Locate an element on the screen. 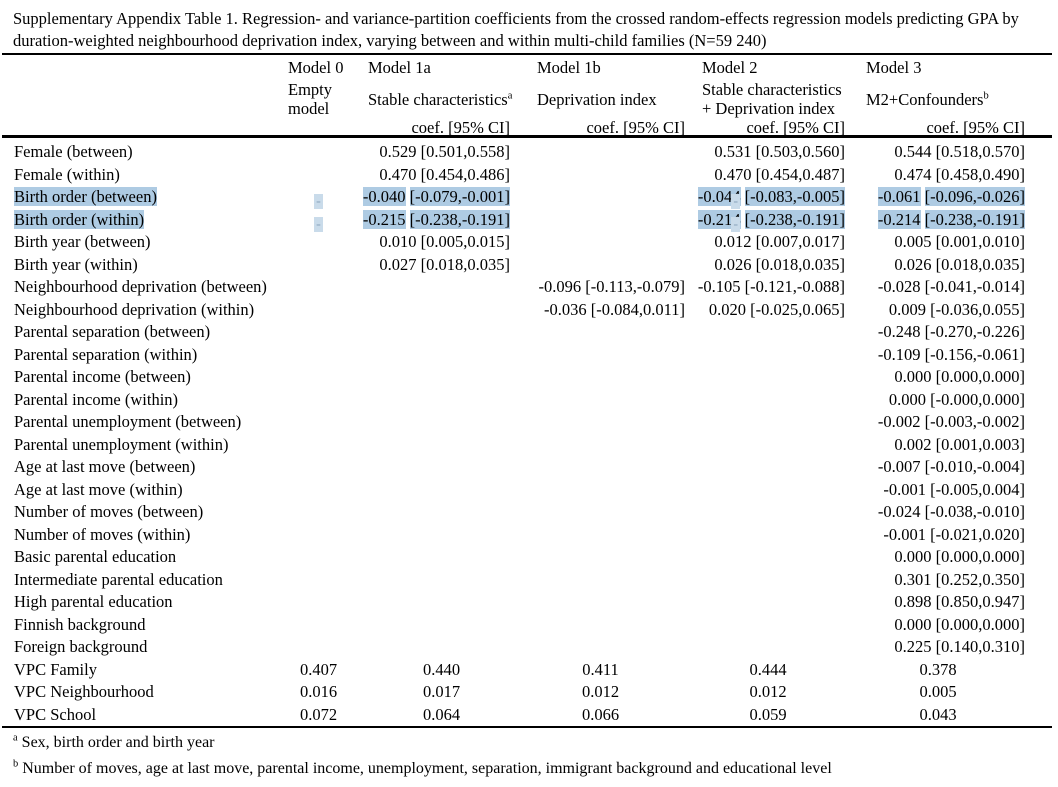 The image size is (1058, 787). cell-m1a: -0.215 [-0.238,-0.191] is located at coordinates (432, 220).